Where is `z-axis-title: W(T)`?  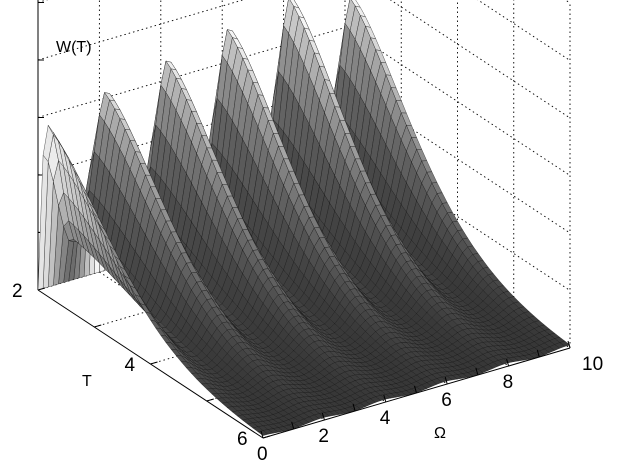 z-axis-title: W(T) is located at coordinates (74, 47).